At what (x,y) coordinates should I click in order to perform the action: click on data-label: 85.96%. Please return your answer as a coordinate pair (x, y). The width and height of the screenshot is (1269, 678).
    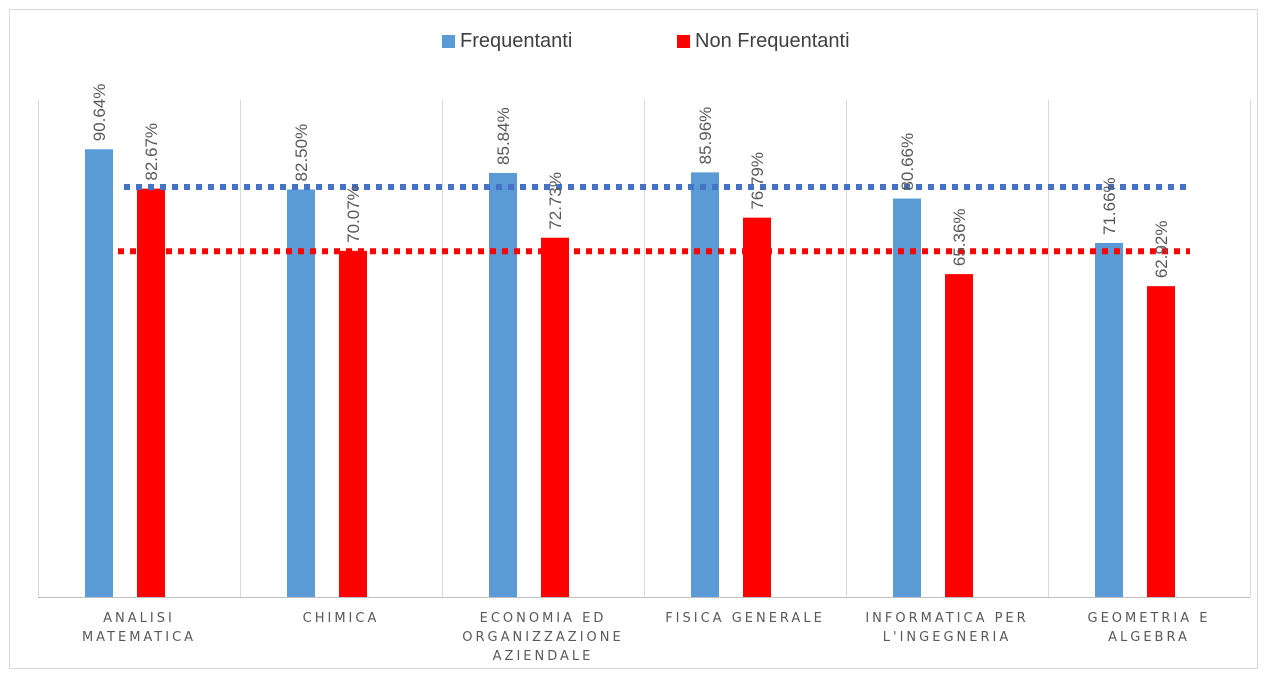
    Looking at the image, I should click on (705, 136).